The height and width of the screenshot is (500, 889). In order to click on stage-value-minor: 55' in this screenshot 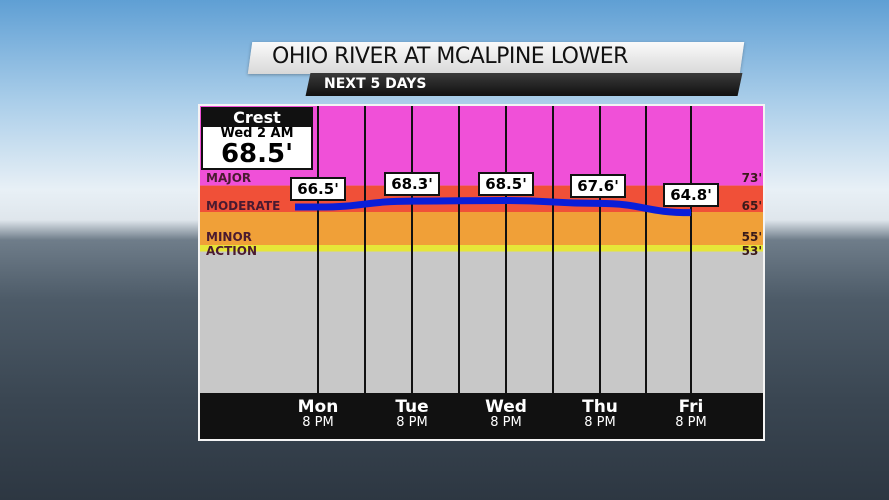, I will do `click(751, 237)`.